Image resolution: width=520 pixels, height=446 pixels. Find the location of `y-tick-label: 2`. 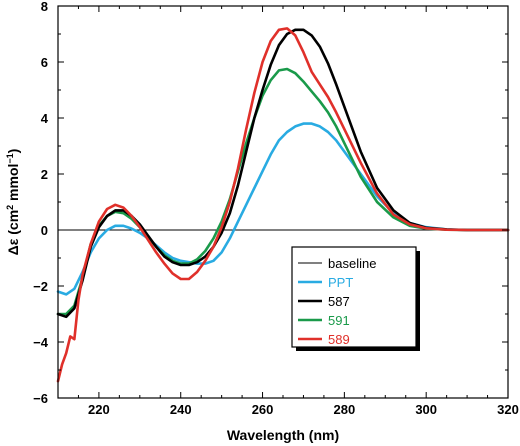

y-tick-label: 2 is located at coordinates (44, 174).